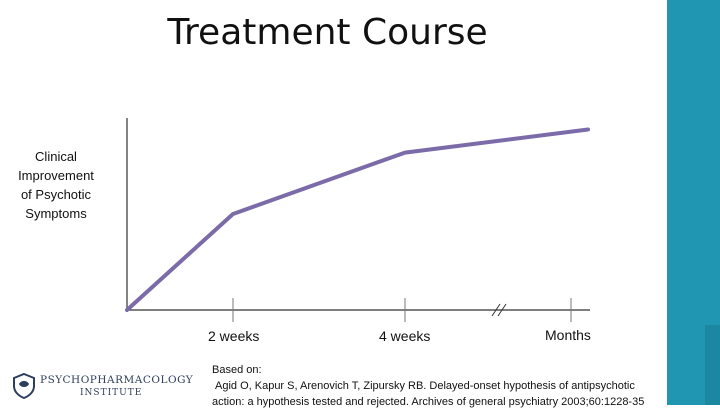 The image size is (720, 410). What do you see at coordinates (234, 336) in the screenshot?
I see `x-tick-label: 2 weeks` at bounding box center [234, 336].